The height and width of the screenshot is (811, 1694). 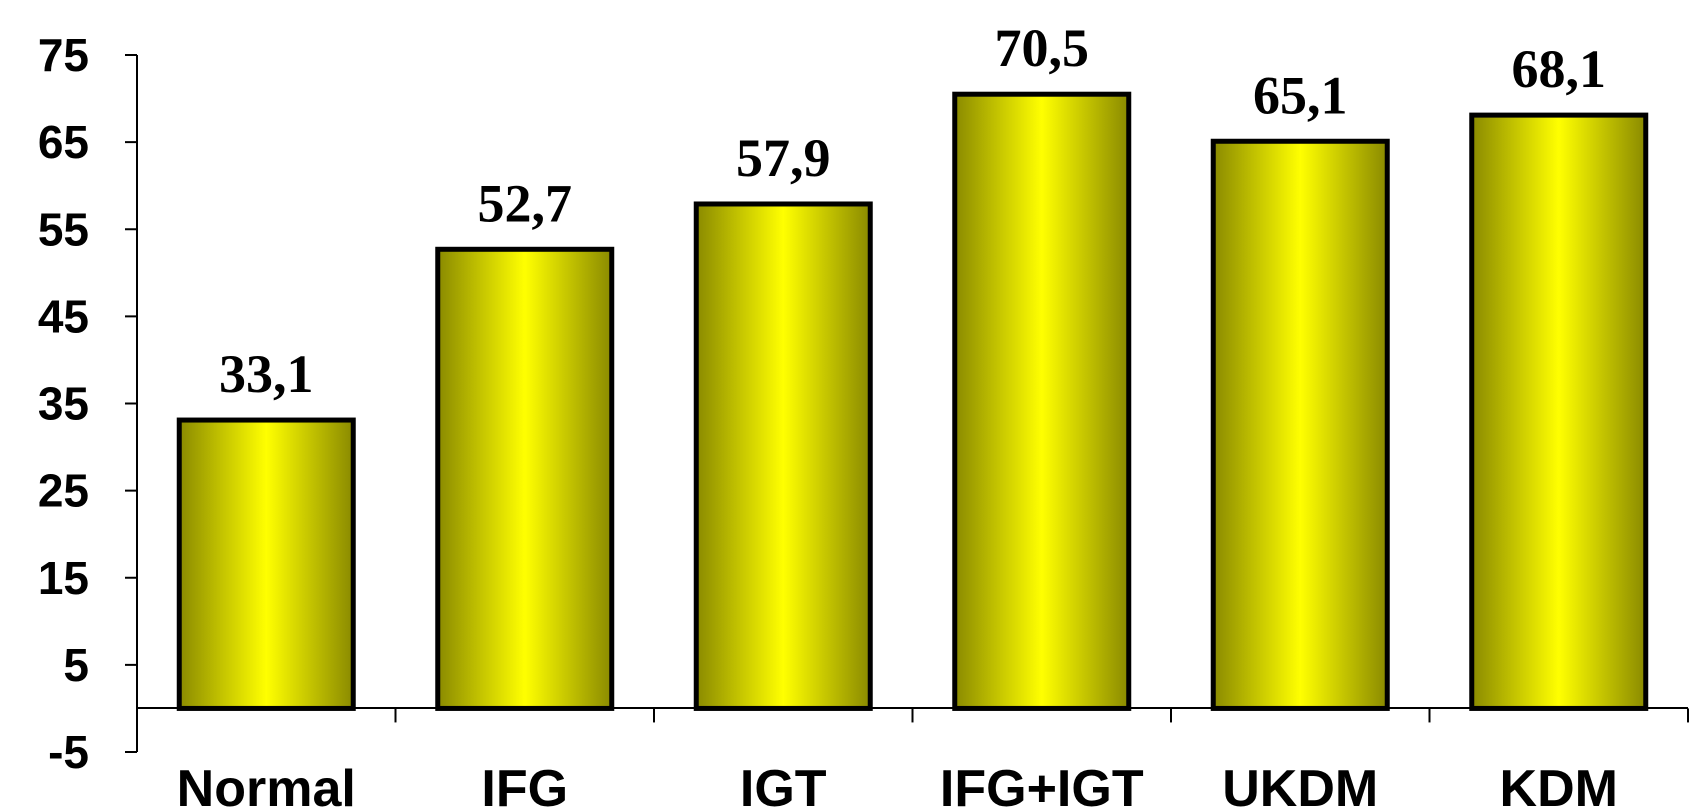 What do you see at coordinates (897, 785) in the screenshot?
I see `x-axis-labels: Normal IFG IGT IFG+IGT UKDM KDM` at bounding box center [897, 785].